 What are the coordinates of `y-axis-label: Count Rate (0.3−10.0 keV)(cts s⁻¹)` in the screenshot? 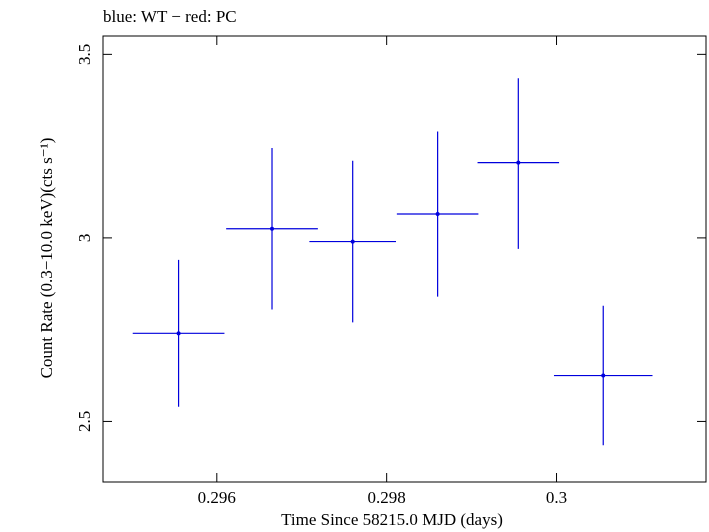 It's located at (46, 258).